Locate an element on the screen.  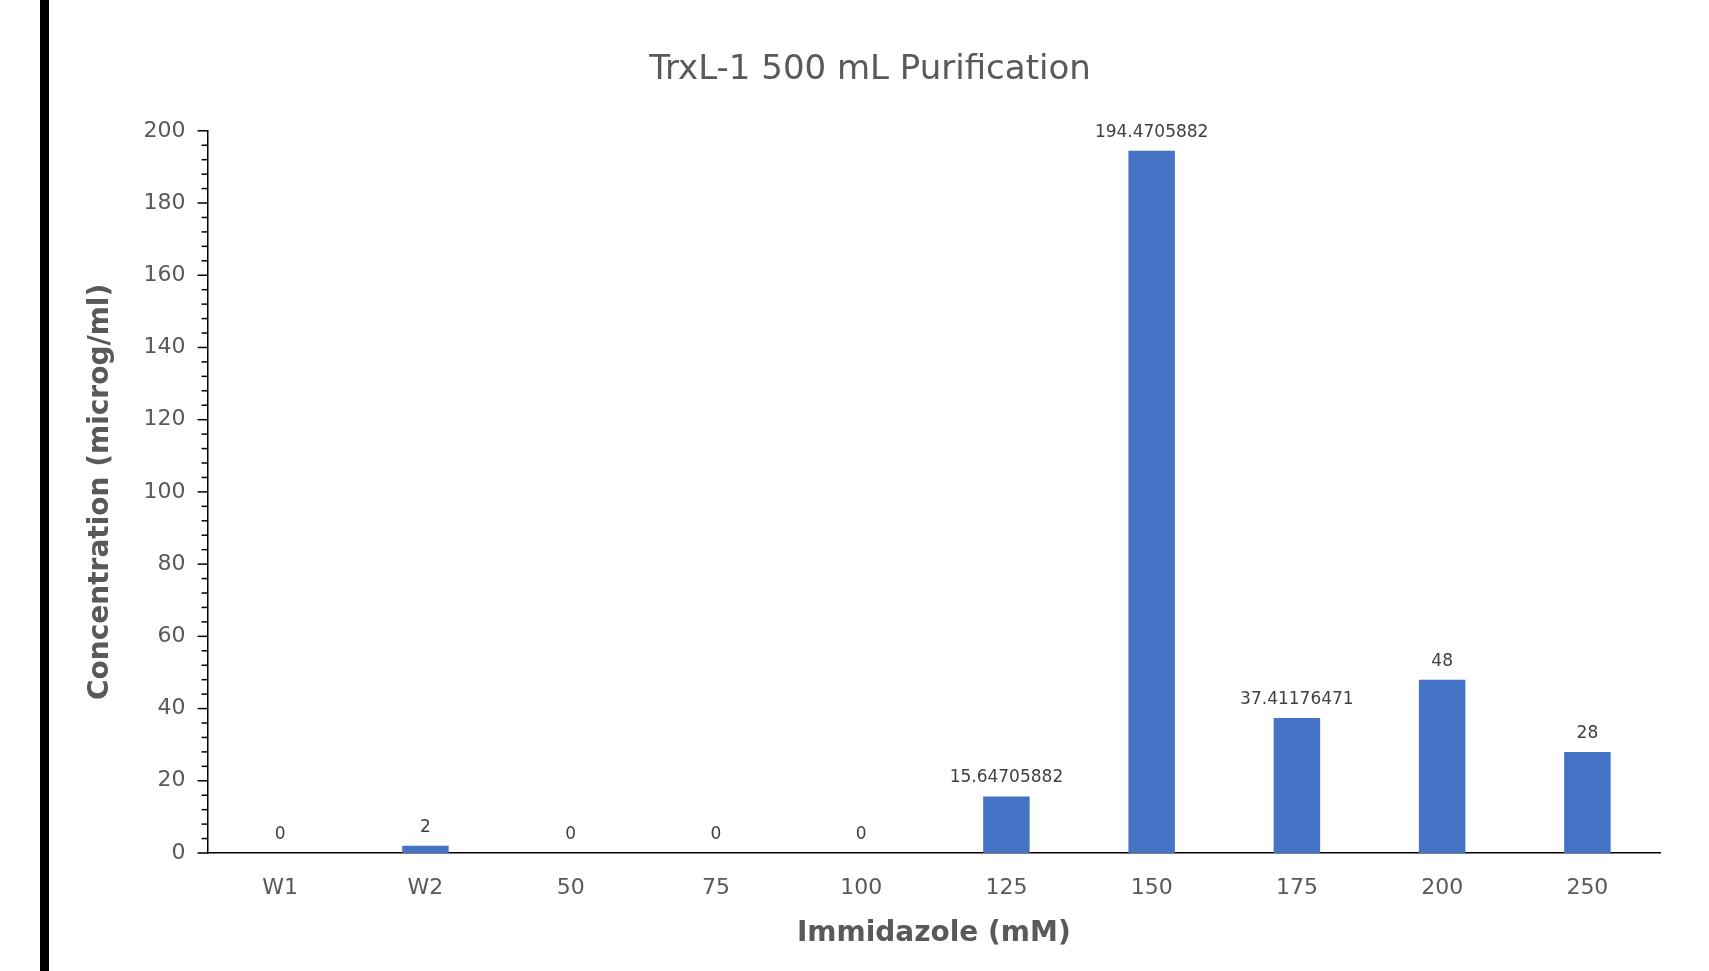
y-tick-label: 40 is located at coordinates (171, 707).